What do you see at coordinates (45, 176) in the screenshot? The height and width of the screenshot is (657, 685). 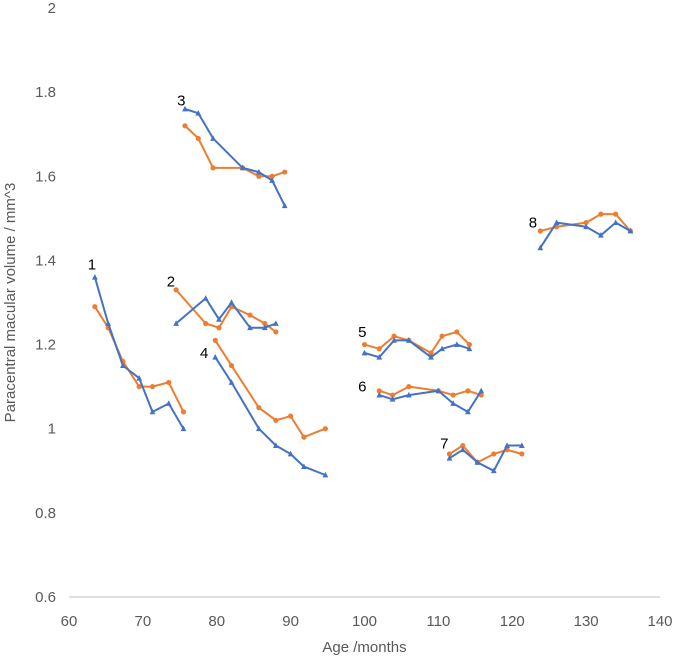 I see `y-tick-label: 1.6` at bounding box center [45, 176].